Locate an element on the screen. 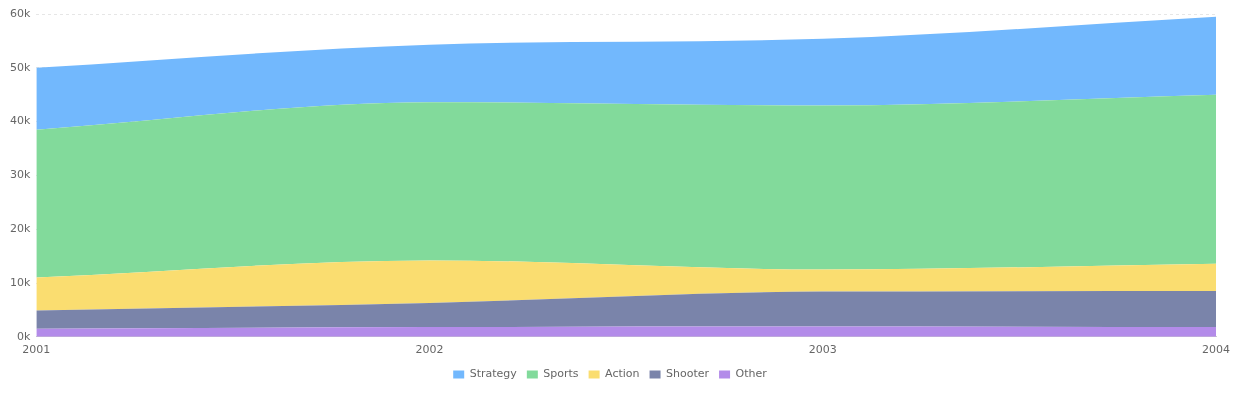 The height and width of the screenshot is (394, 1240). x-tick-label: 2002 is located at coordinates (429, 350).